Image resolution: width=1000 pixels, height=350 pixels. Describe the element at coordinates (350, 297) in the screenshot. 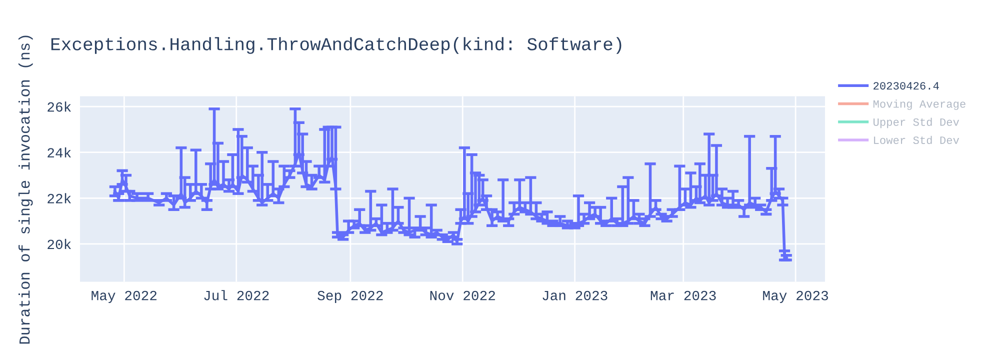

I see `x-tick-label: Sep 2022` at that location.